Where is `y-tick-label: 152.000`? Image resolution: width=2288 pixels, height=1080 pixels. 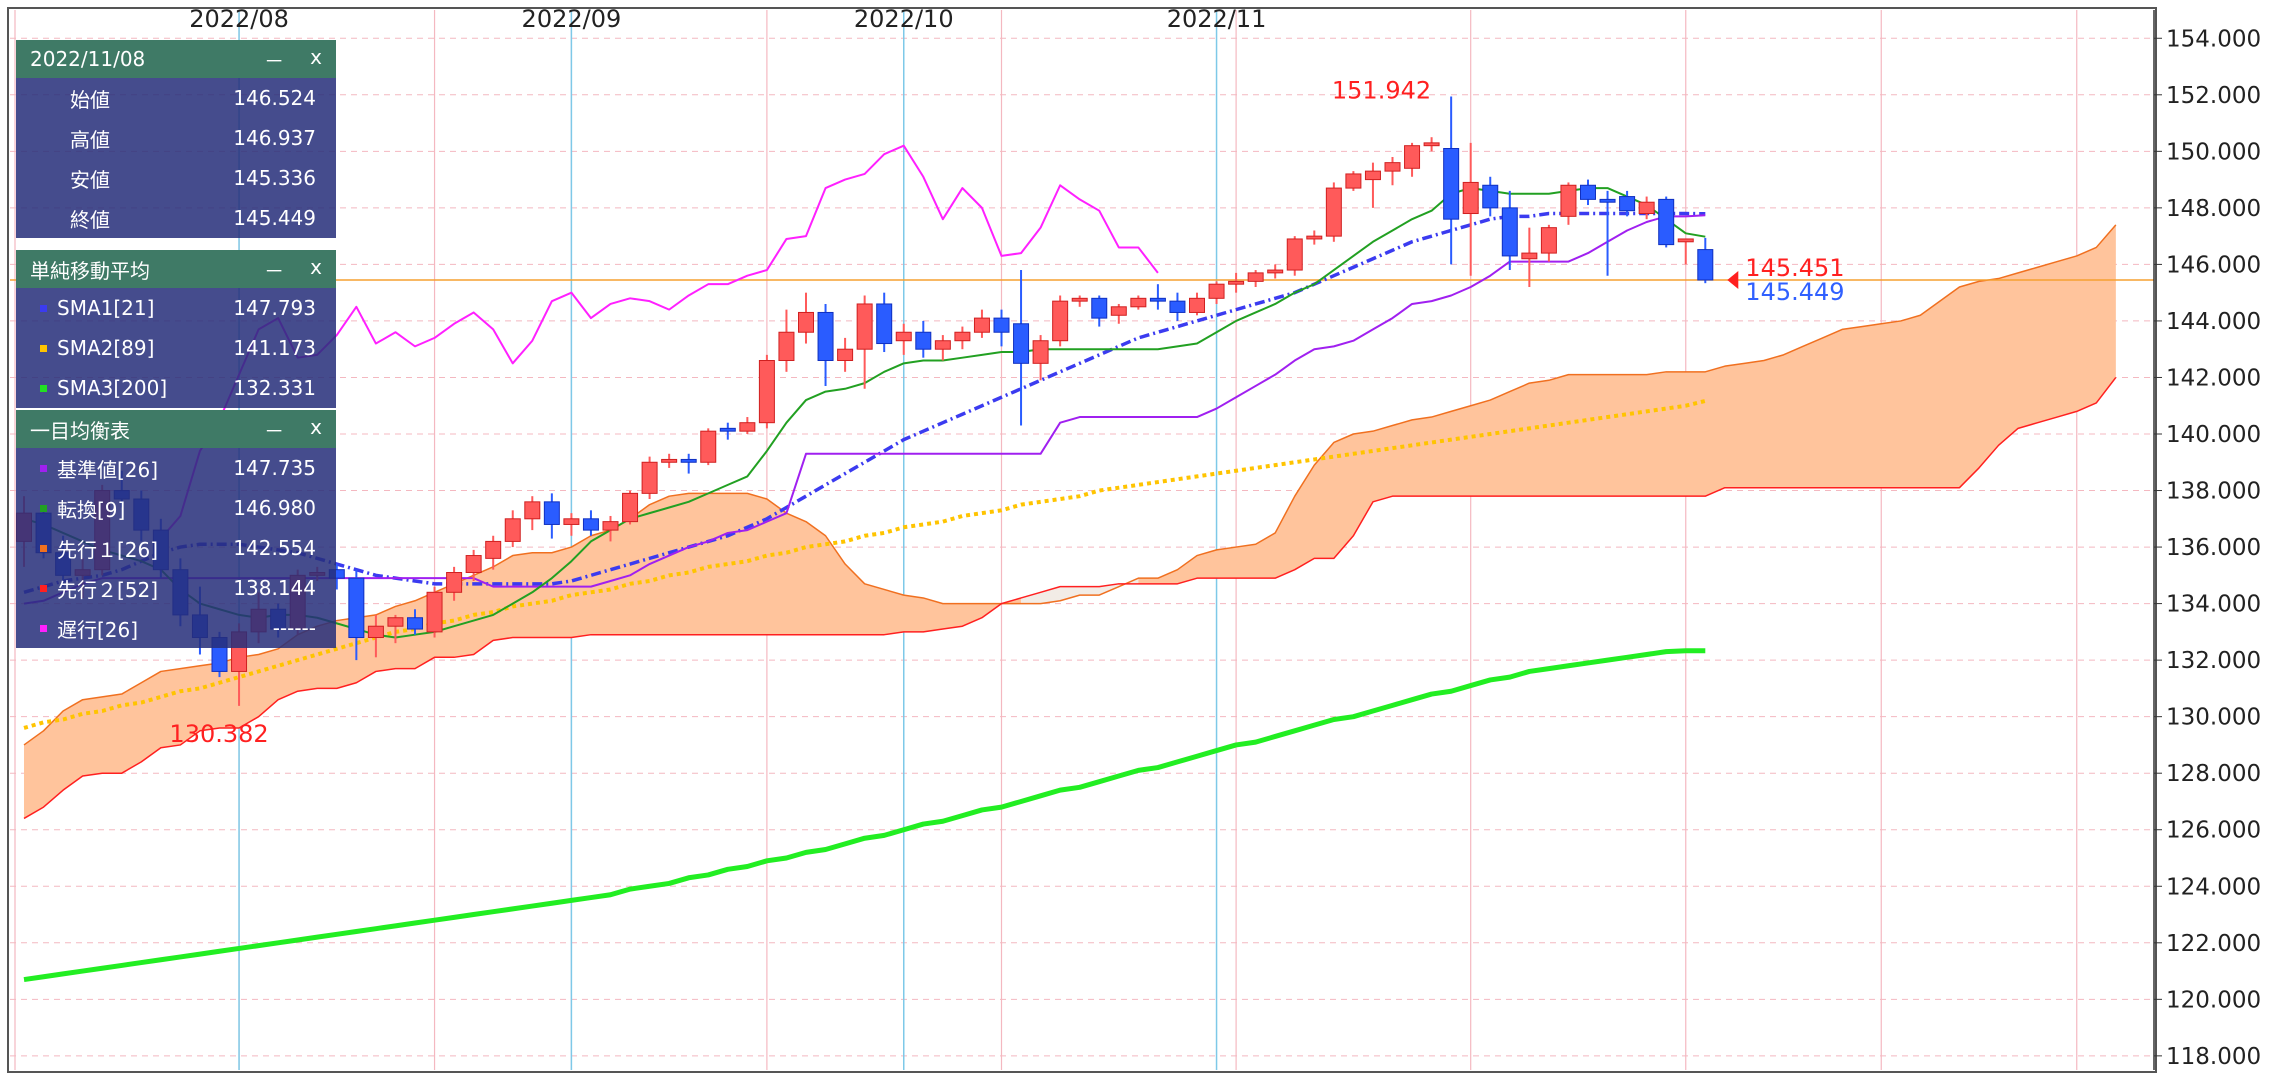 y-tick-label: 152.000 is located at coordinates (2213, 96).